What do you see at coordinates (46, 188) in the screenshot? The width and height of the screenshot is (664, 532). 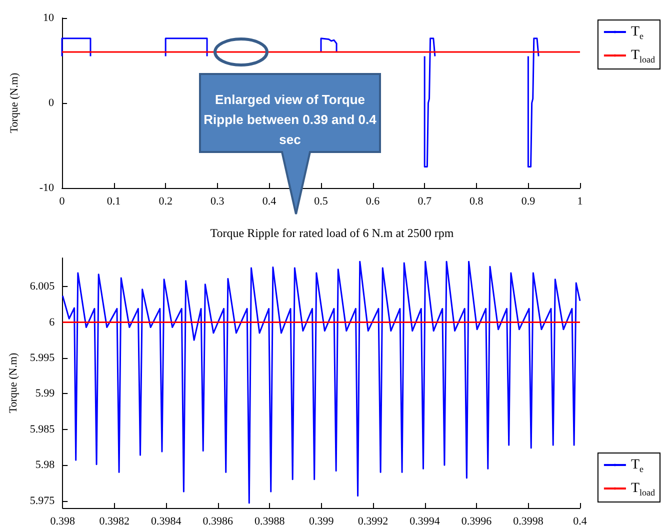 I see `y-tick-label: -10` at bounding box center [46, 188].